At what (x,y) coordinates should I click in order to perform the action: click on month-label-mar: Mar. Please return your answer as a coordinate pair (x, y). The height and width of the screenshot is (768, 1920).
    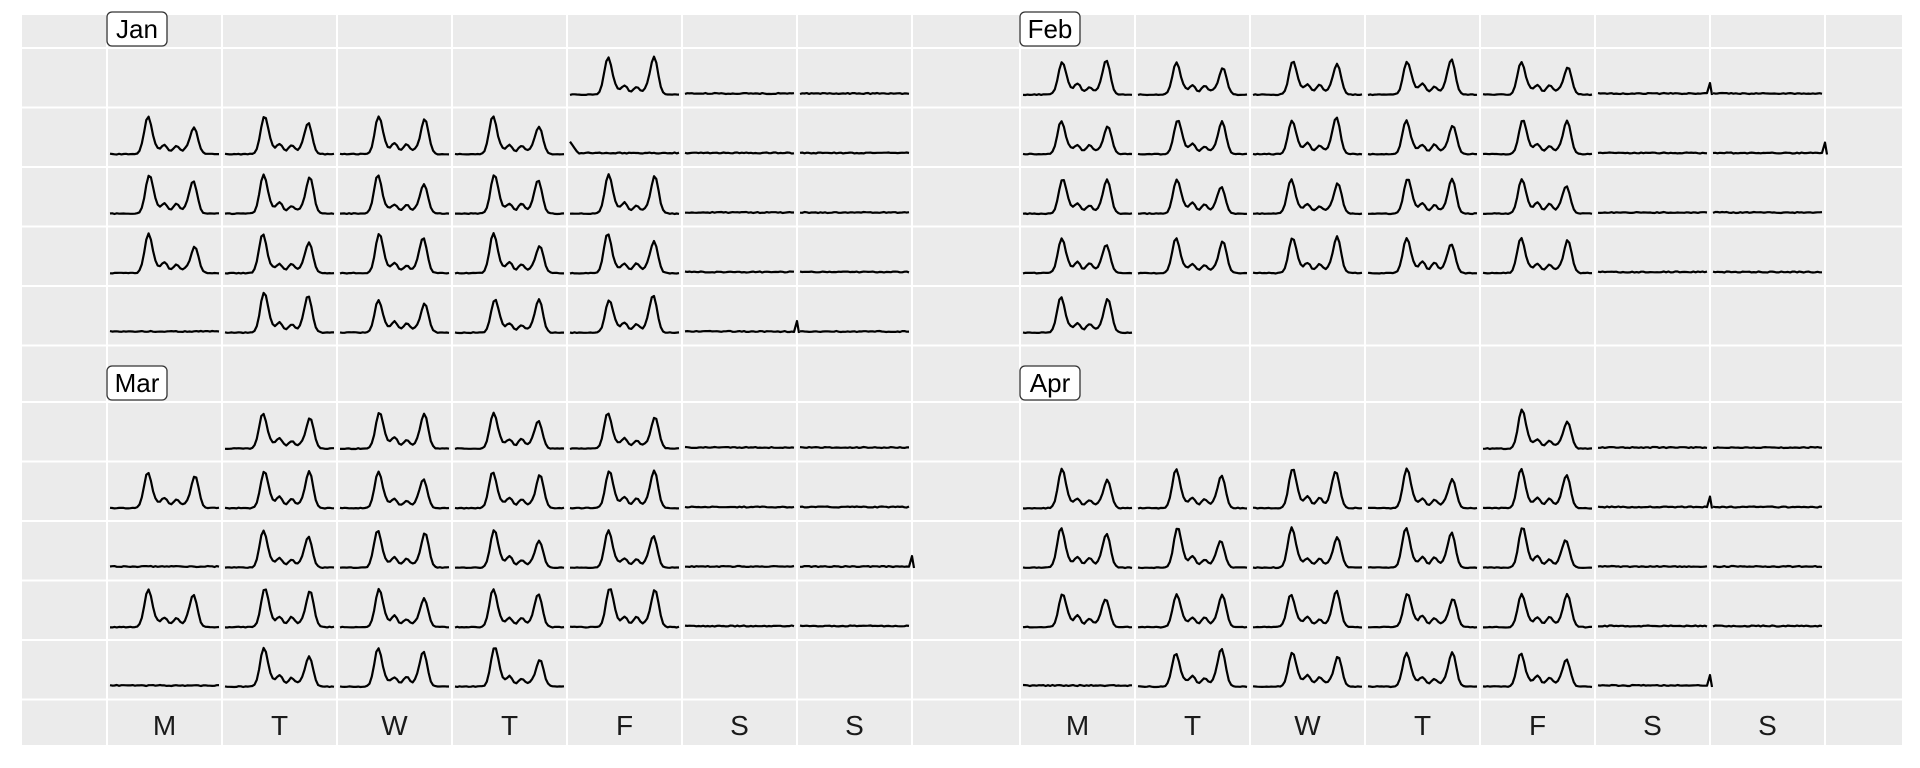
    Looking at the image, I should click on (137, 383).